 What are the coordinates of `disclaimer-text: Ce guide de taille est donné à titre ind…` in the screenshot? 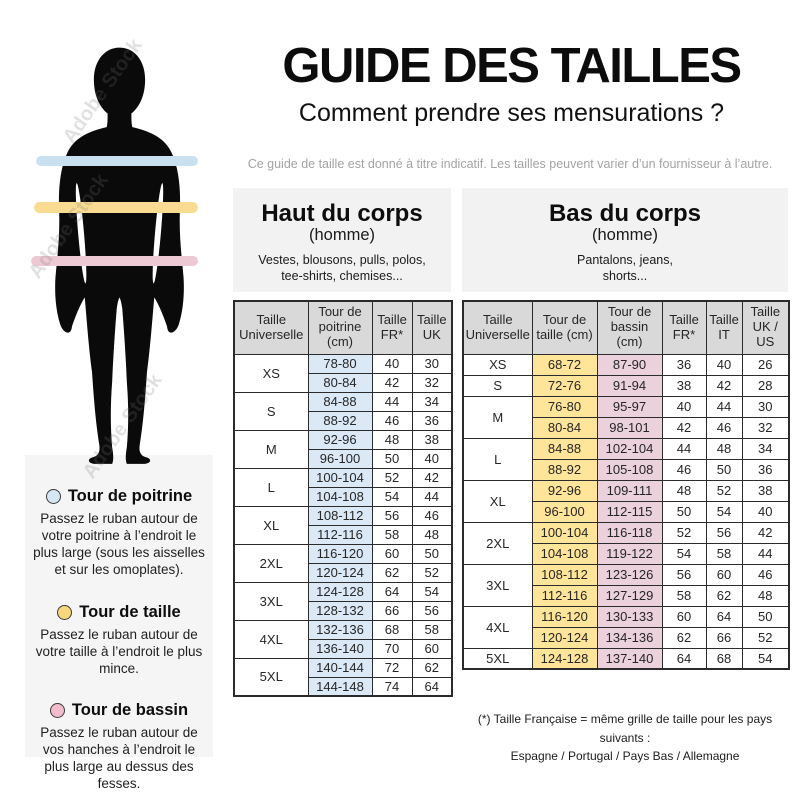 It's located at (510, 164).